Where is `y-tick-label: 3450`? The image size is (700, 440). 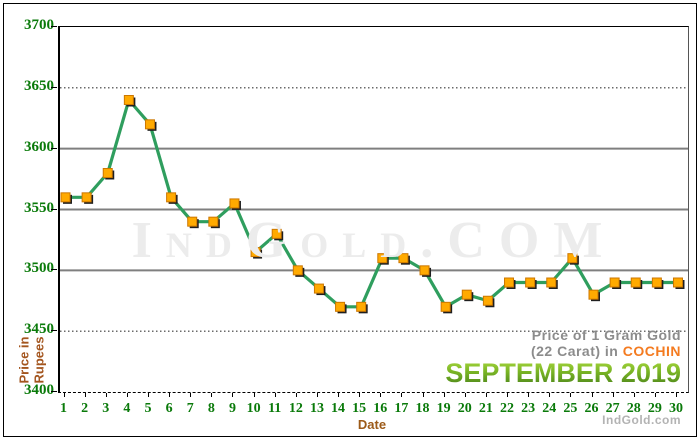 y-tick-label: 3450 is located at coordinates (39, 329).